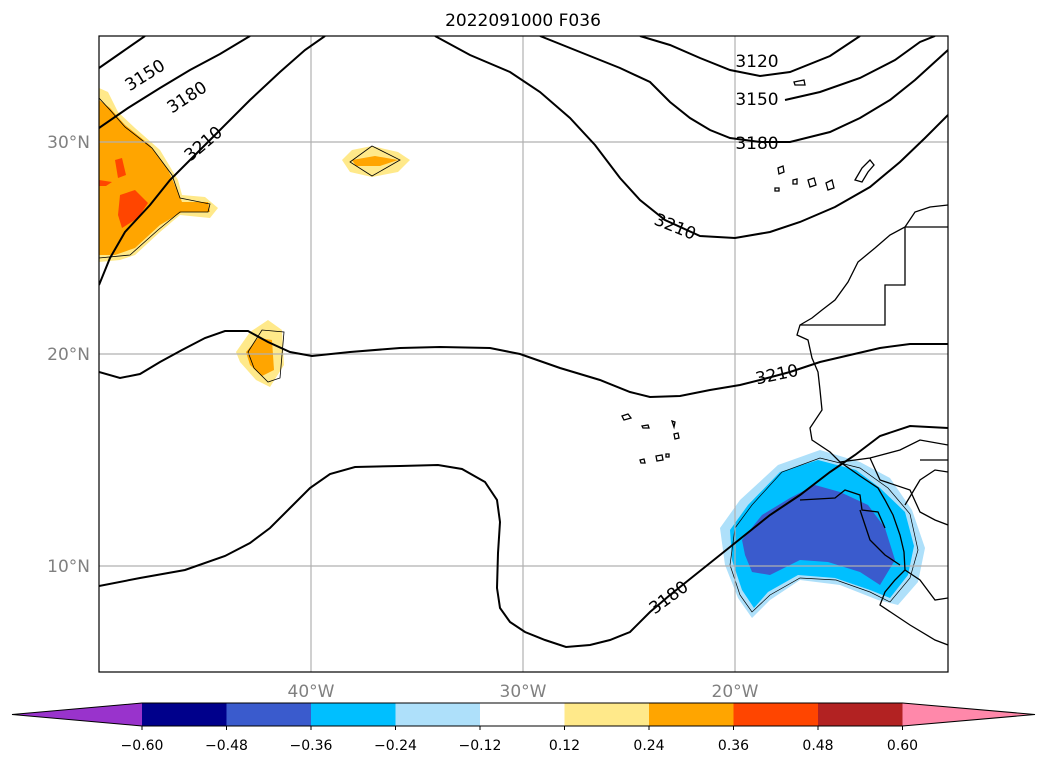 The width and height of the screenshot is (1047, 765). I want to click on colorbar-tick-label: −0.36, so click(311, 746).